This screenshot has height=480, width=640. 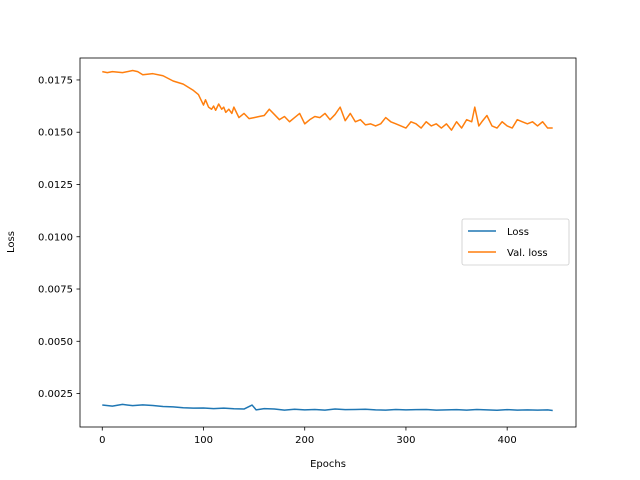 I want to click on y-tick-label: 0.0075, so click(x=55, y=290).